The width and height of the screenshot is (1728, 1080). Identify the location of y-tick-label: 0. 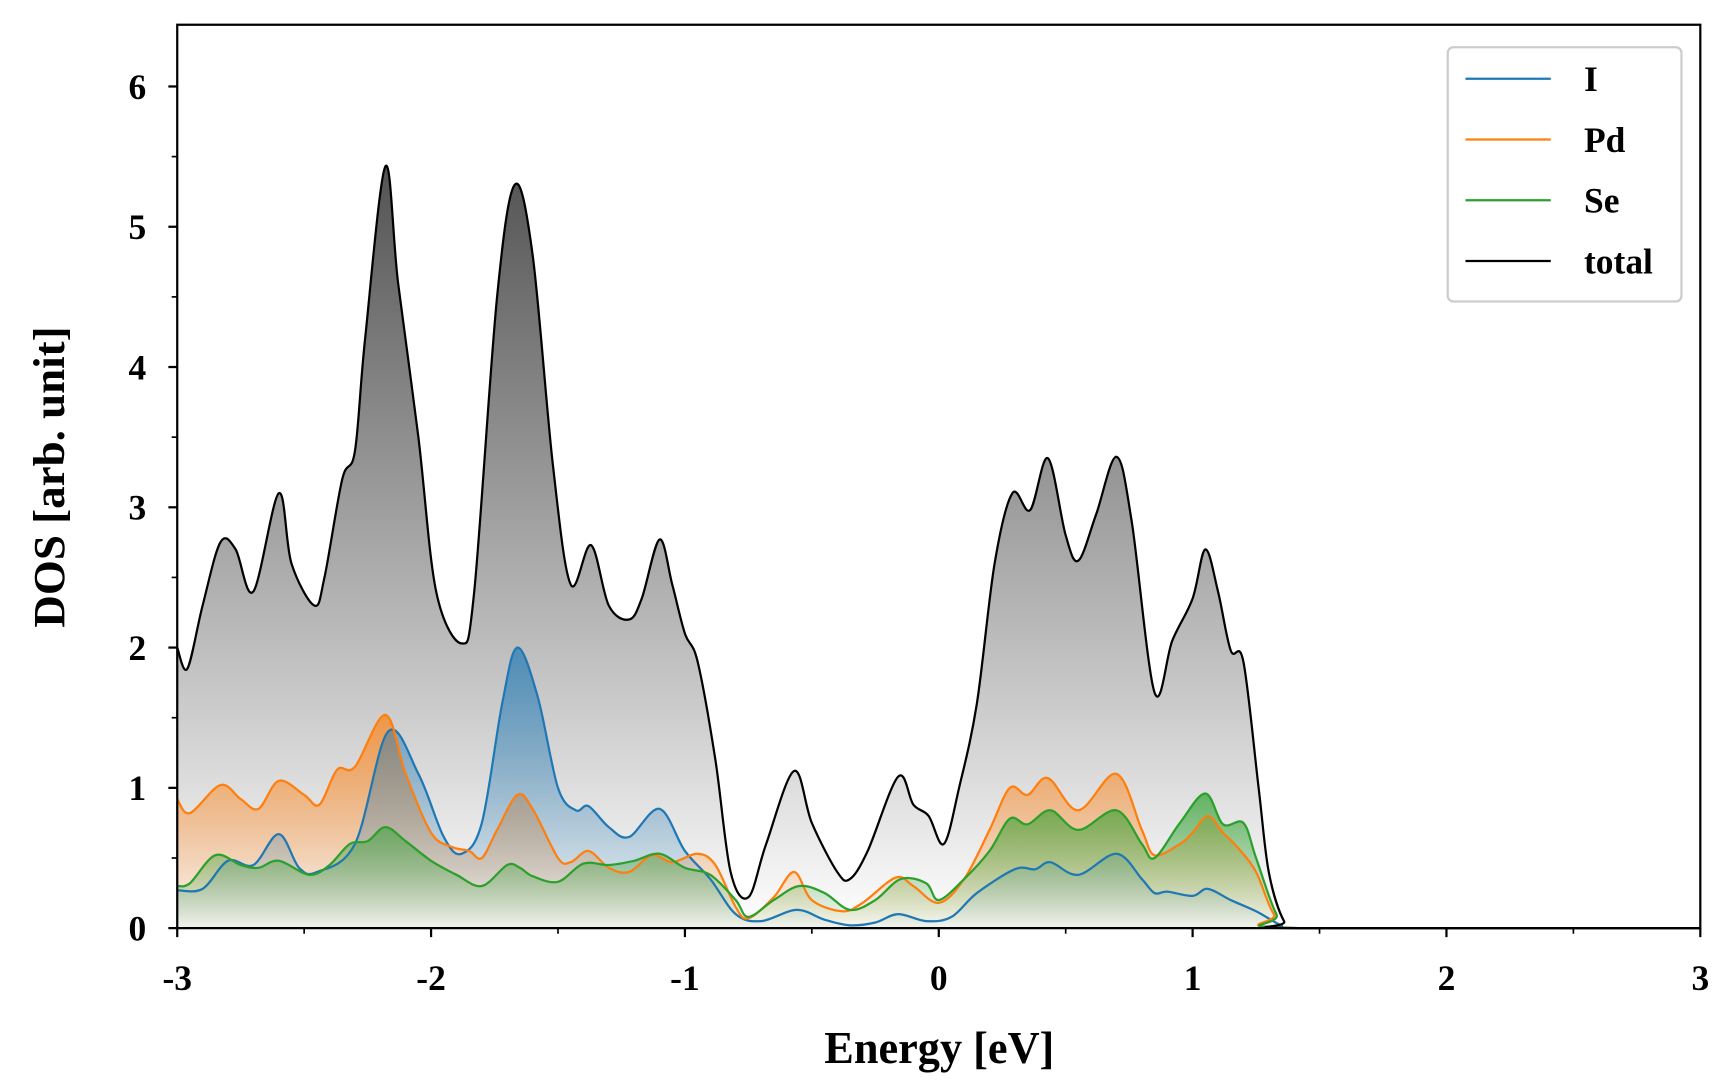
(137, 928).